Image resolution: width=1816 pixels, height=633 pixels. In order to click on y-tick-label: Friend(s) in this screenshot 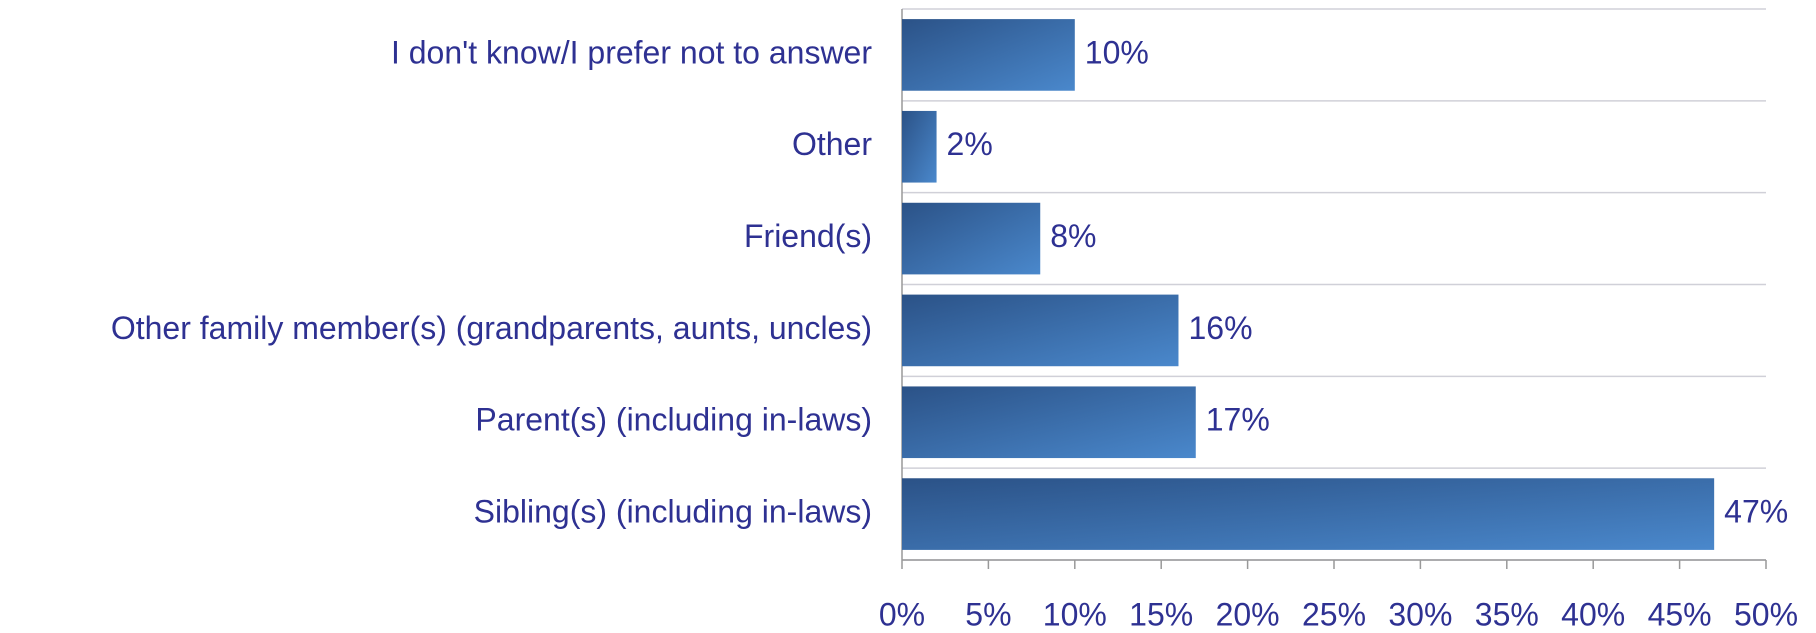, I will do `click(808, 236)`.